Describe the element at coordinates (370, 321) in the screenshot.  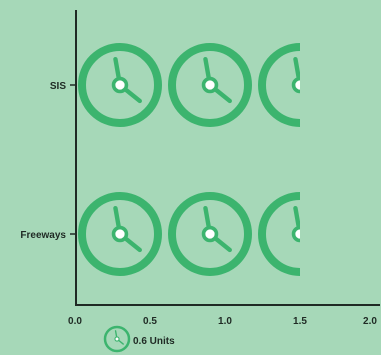
I see `x-tick-label-4: 2.0` at that location.